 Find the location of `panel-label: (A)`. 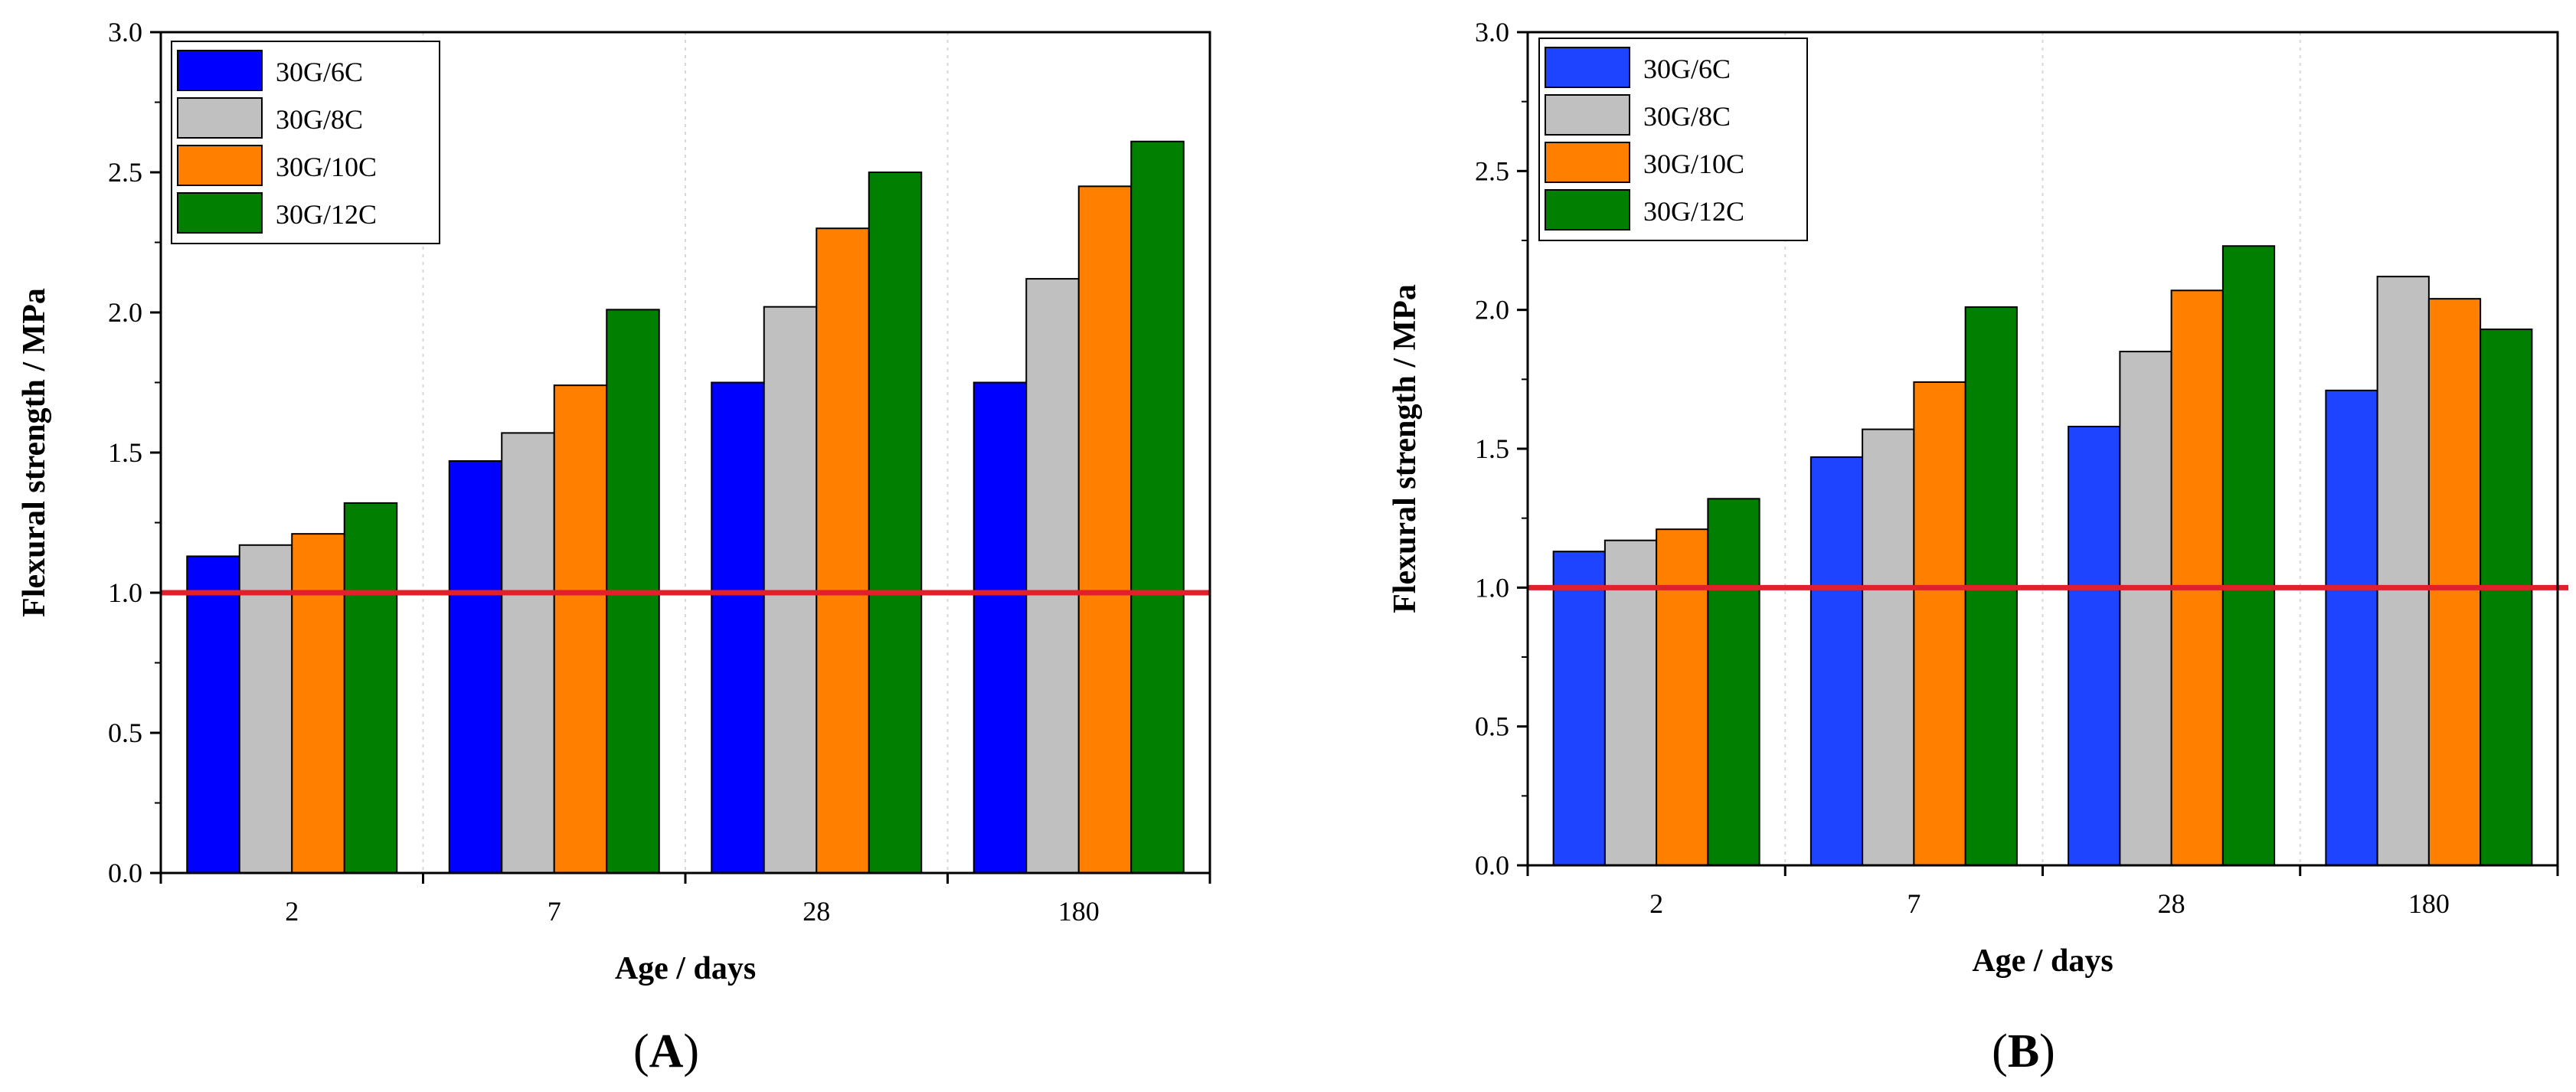

panel-label: (A) is located at coordinates (666, 1051).